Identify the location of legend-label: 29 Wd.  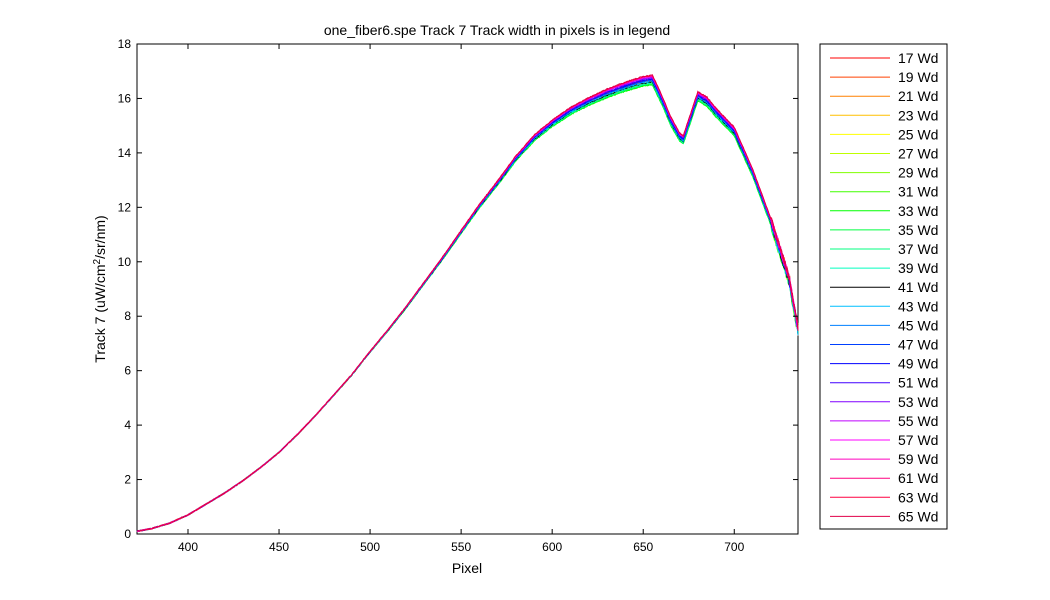
(918, 173).